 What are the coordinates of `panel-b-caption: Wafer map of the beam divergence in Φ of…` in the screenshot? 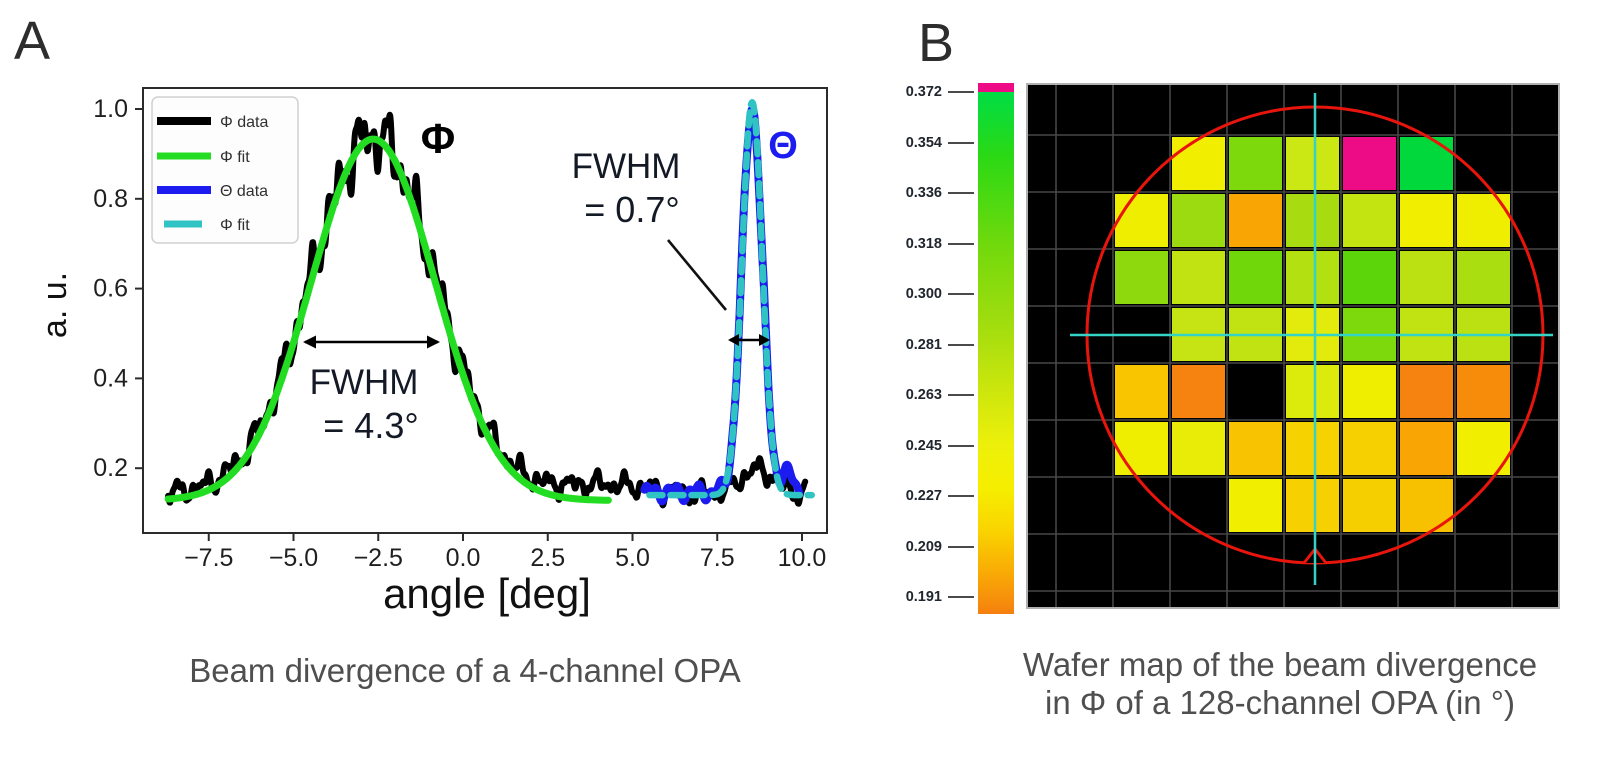 It's located at (1277, 684).